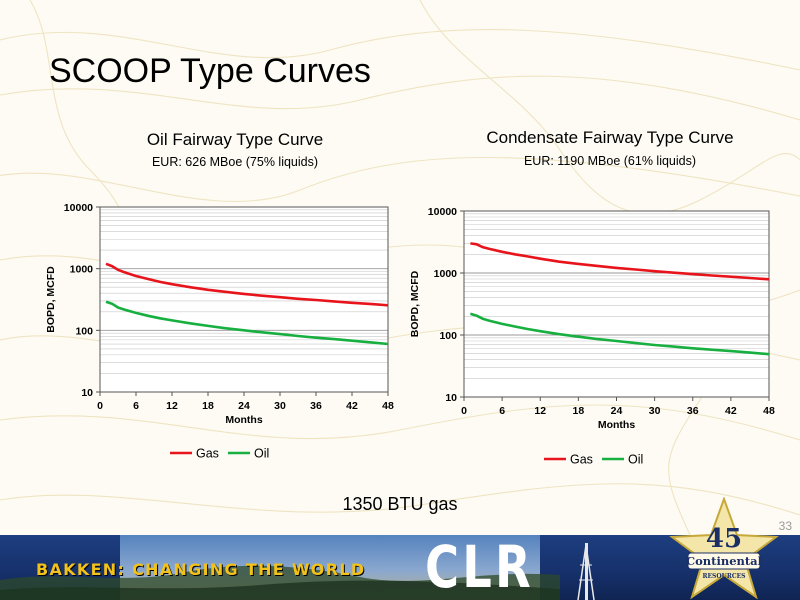 Image resolution: width=800 pixels, height=600 pixels. I want to click on banner-slogan: BAKKEN: CHANGING THE WORLD, so click(201, 569).